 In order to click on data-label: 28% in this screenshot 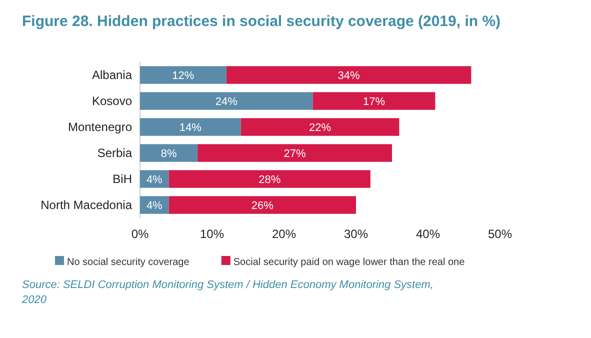, I will do `click(269, 180)`.